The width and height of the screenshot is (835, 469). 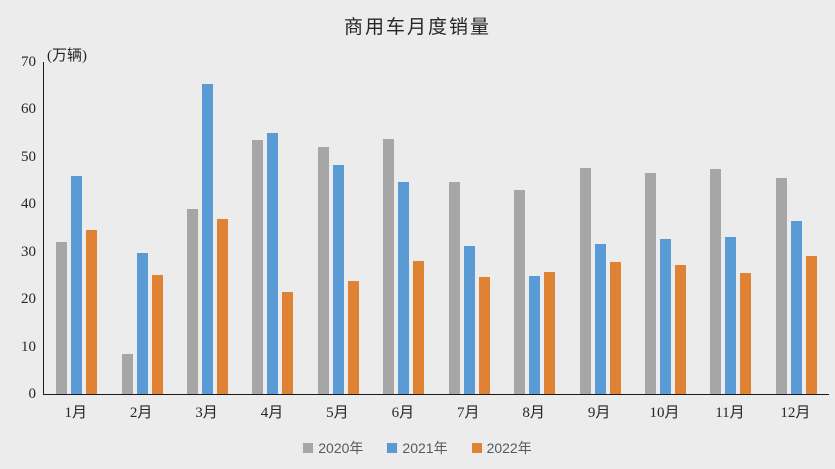 I want to click on x-tick-label-5月: 5月, so click(x=337, y=413).